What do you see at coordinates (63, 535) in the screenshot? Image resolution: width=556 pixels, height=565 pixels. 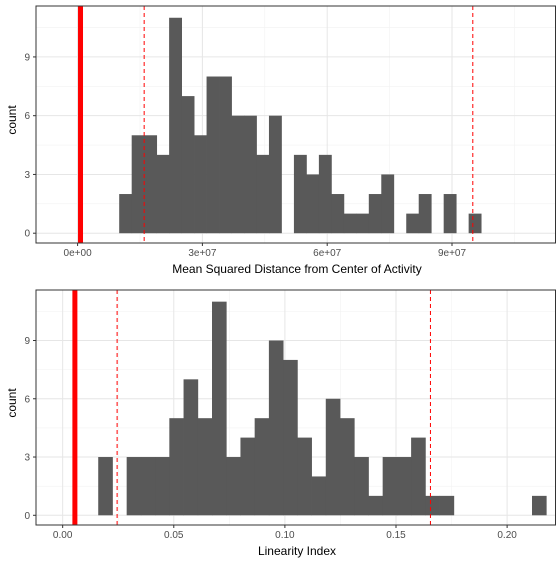 I see `x-tick-label: 0.00` at bounding box center [63, 535].